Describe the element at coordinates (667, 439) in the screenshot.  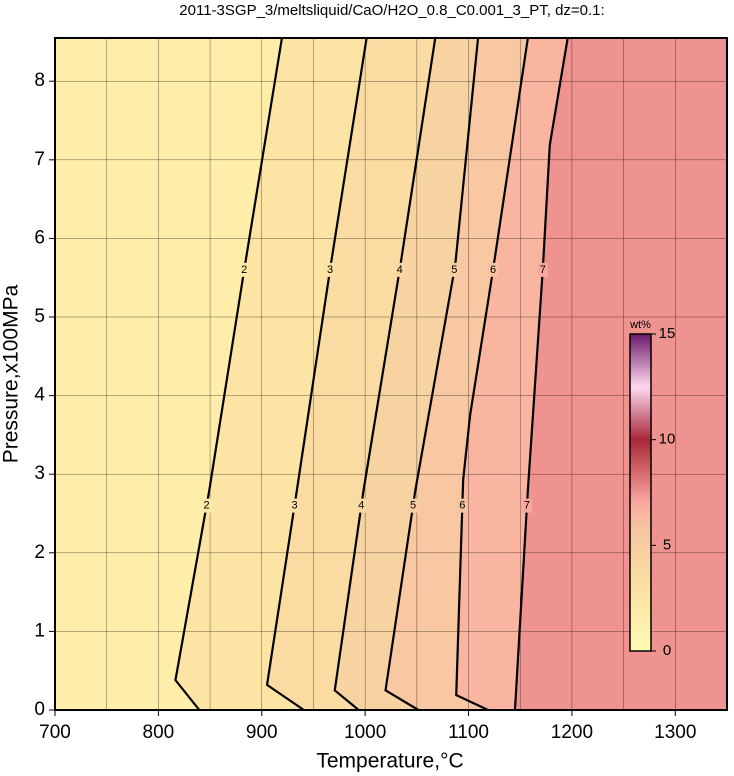
I see `colorbar-tick-label: 10` at that location.